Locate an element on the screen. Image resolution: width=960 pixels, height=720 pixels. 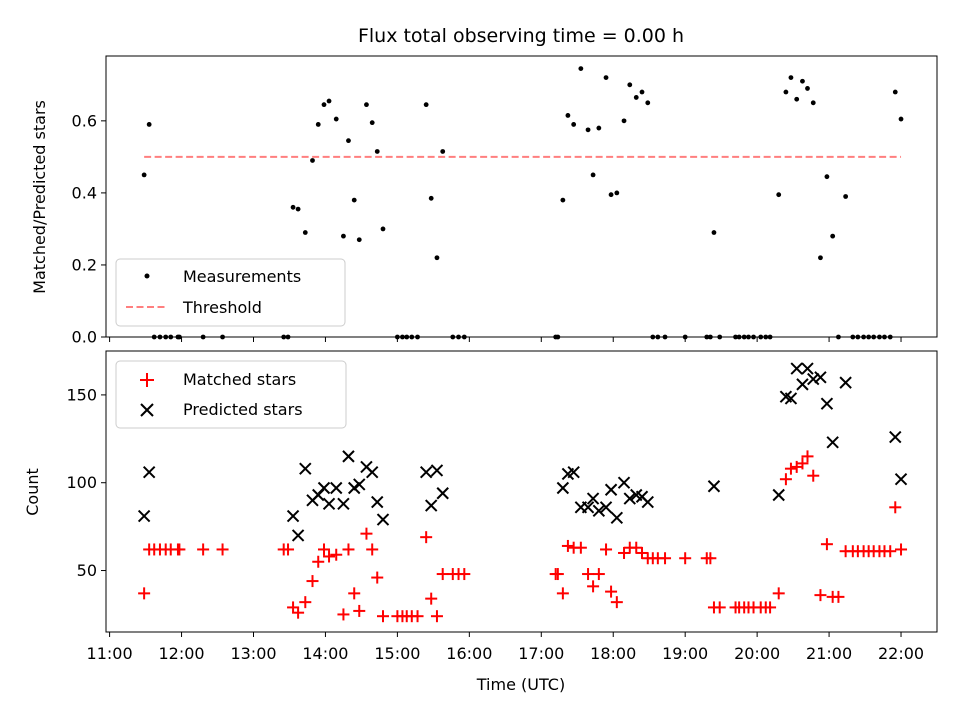
top-panel-legend: Measurements Threshold is located at coordinates (230, 292).